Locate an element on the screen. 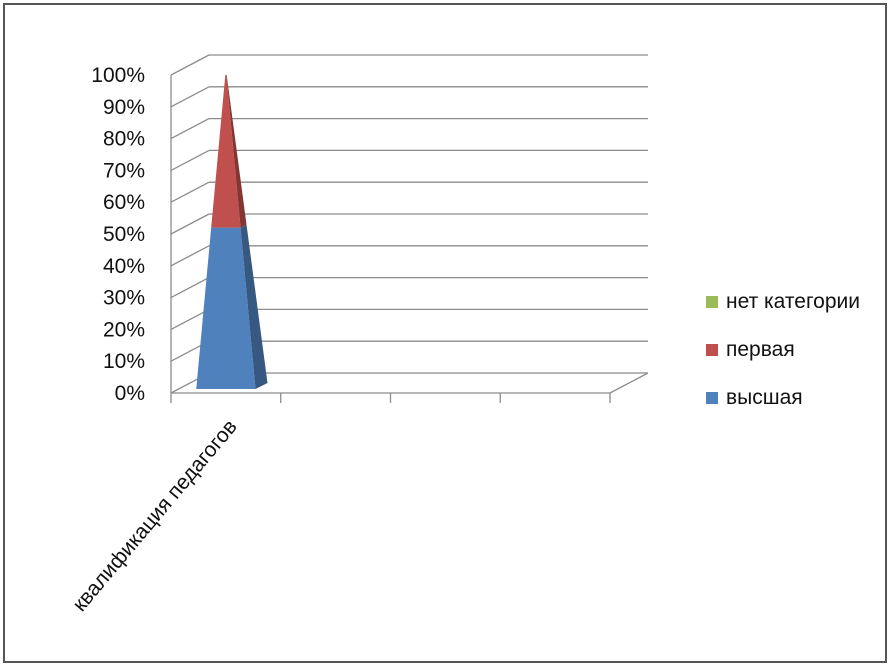 Image resolution: width=894 pixels, height=669 pixels. legend-item-net-kategorii: нет категории is located at coordinates (783, 302).